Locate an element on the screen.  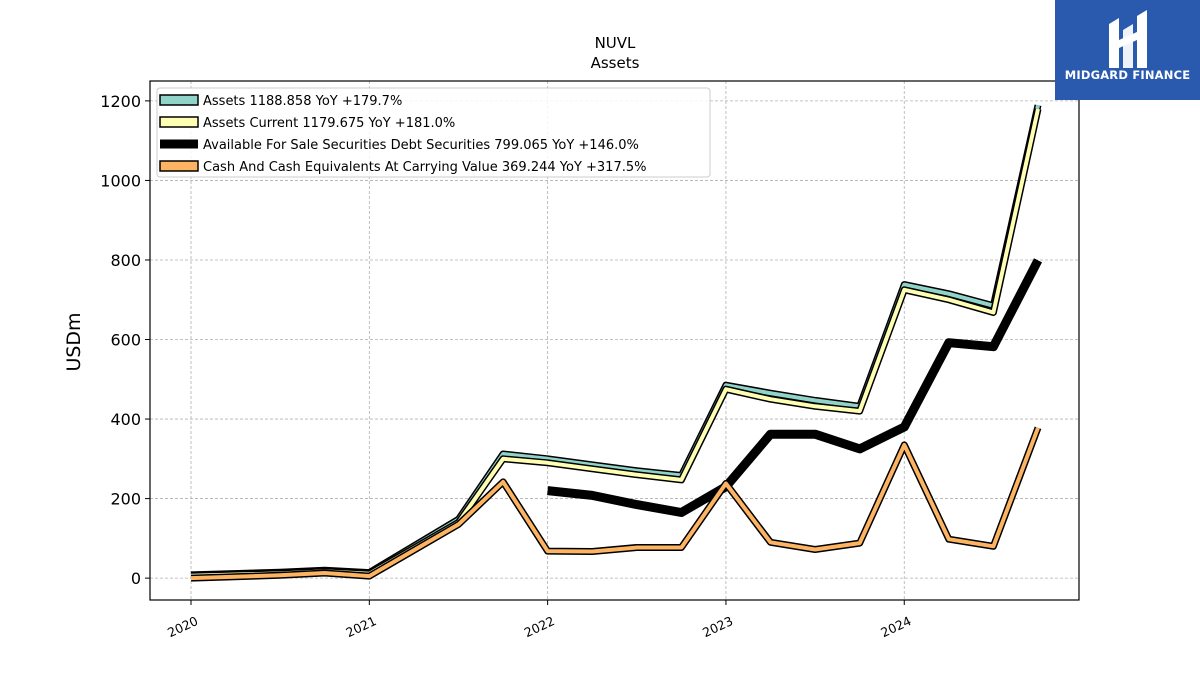
y-tick-label: 1200 is located at coordinates (120, 101).